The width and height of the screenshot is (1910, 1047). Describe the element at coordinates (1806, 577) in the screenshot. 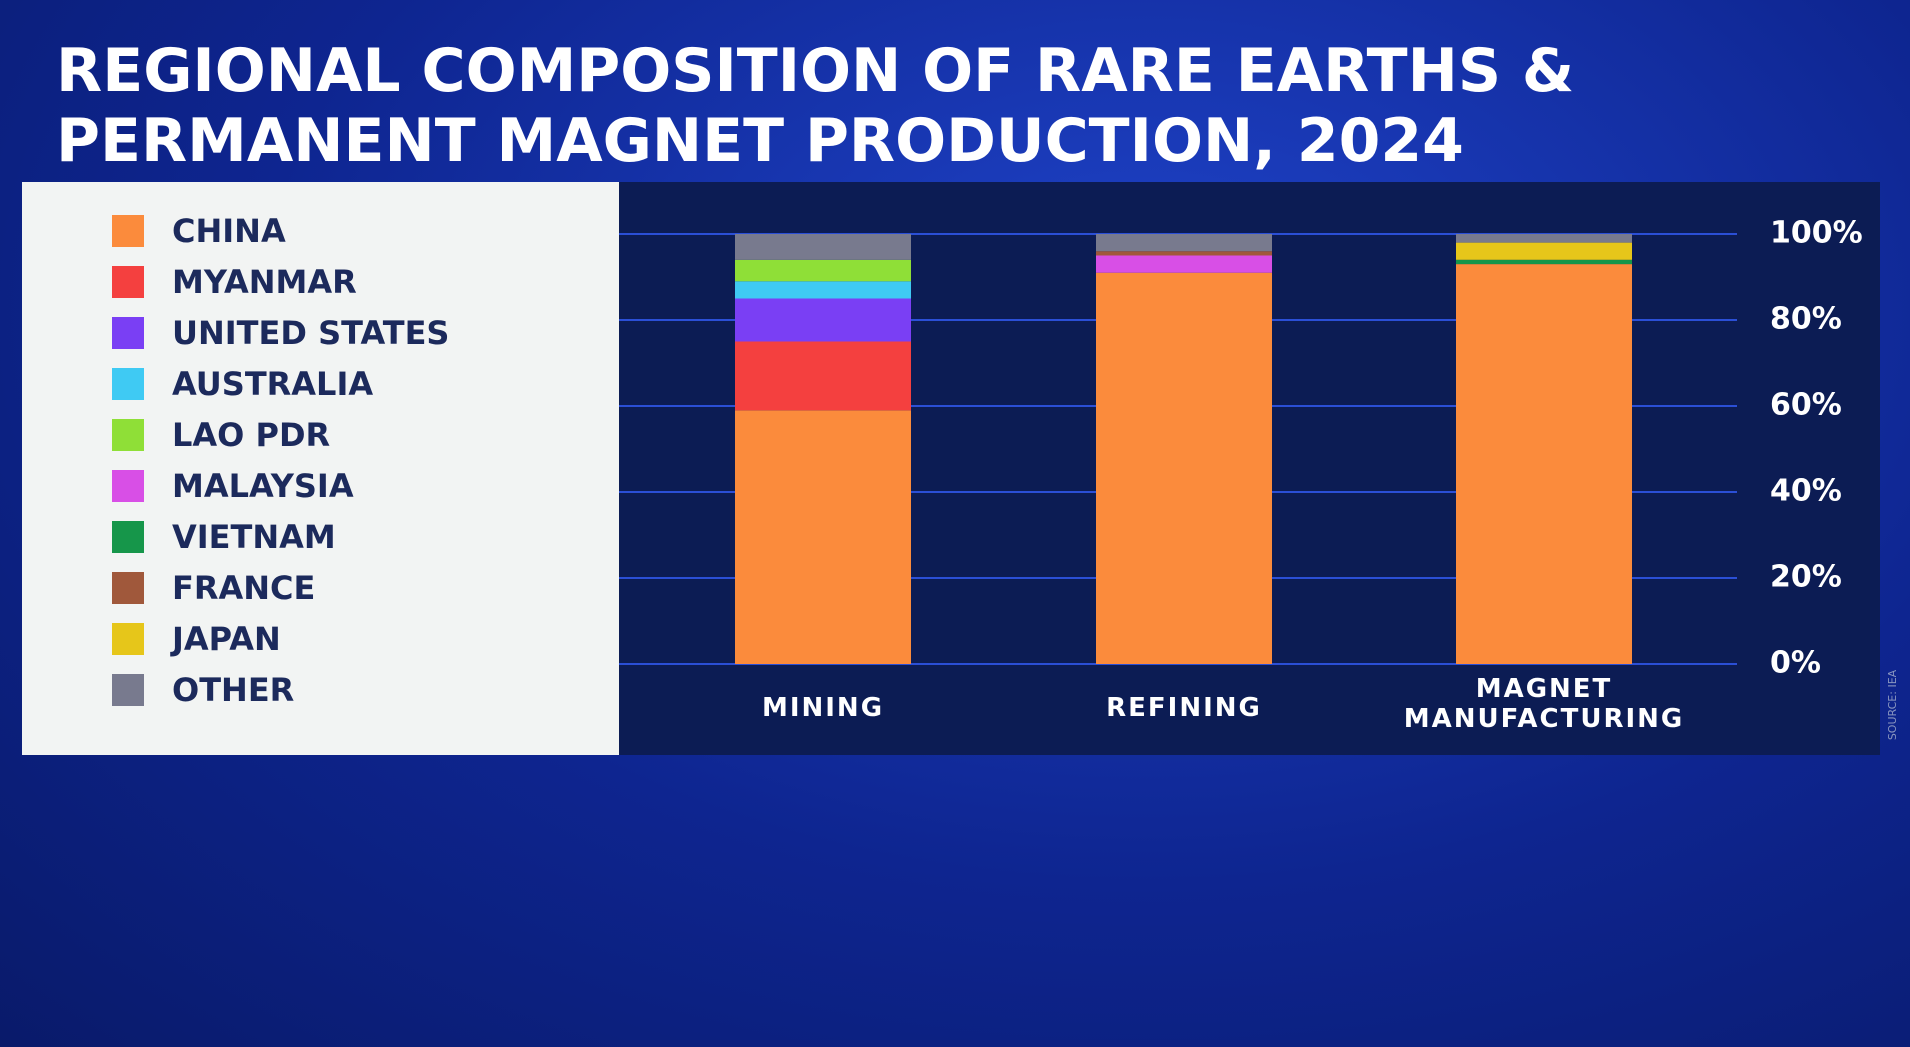

I see `y-tick-label: 20%` at that location.